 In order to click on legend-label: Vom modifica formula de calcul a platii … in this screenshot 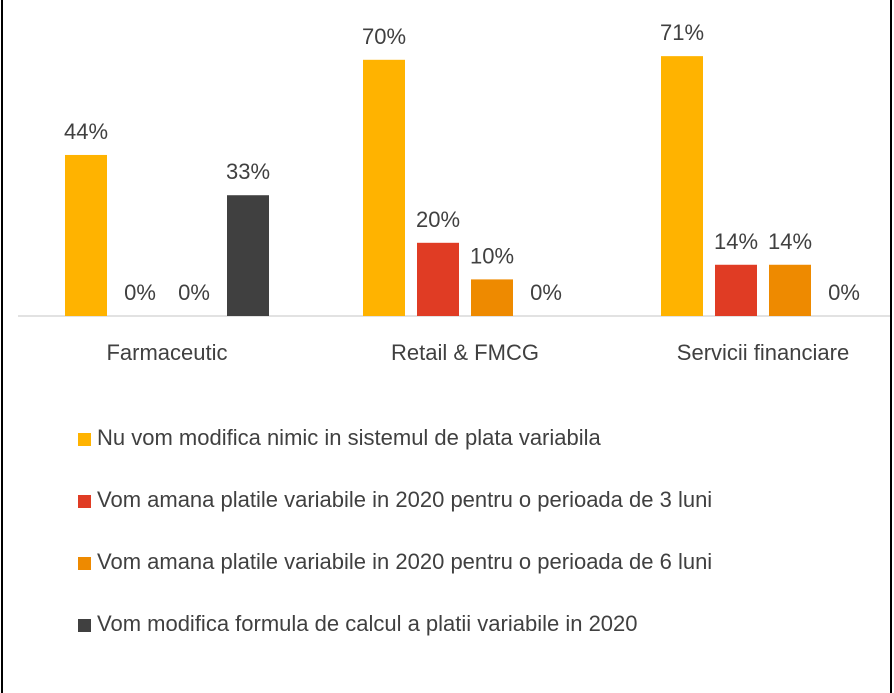, I will do `click(367, 623)`.